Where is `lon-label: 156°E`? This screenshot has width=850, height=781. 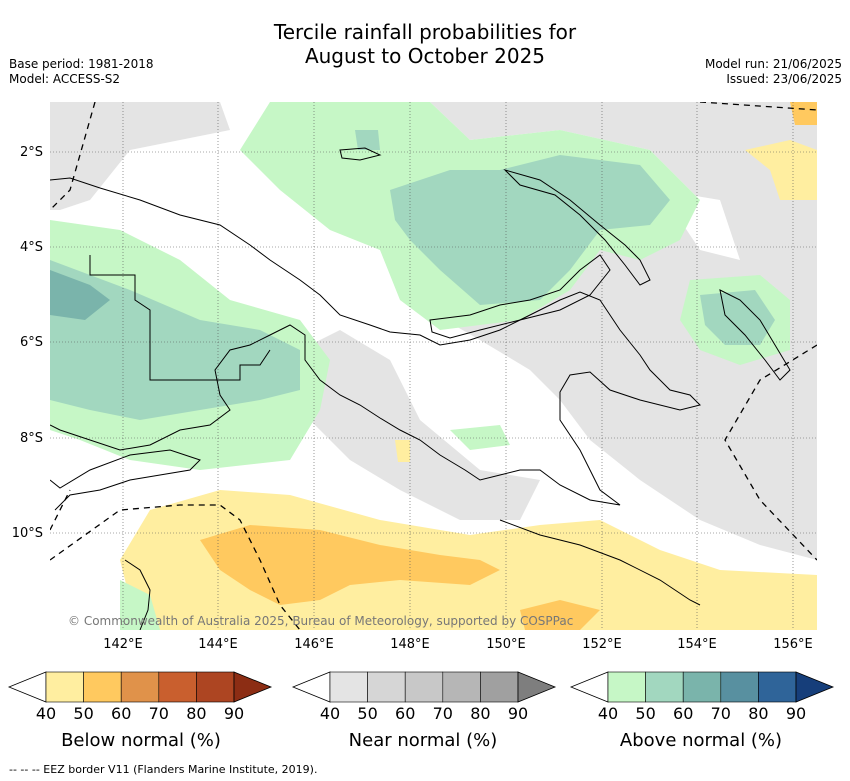
lon-label: 156°E is located at coordinates (793, 644).